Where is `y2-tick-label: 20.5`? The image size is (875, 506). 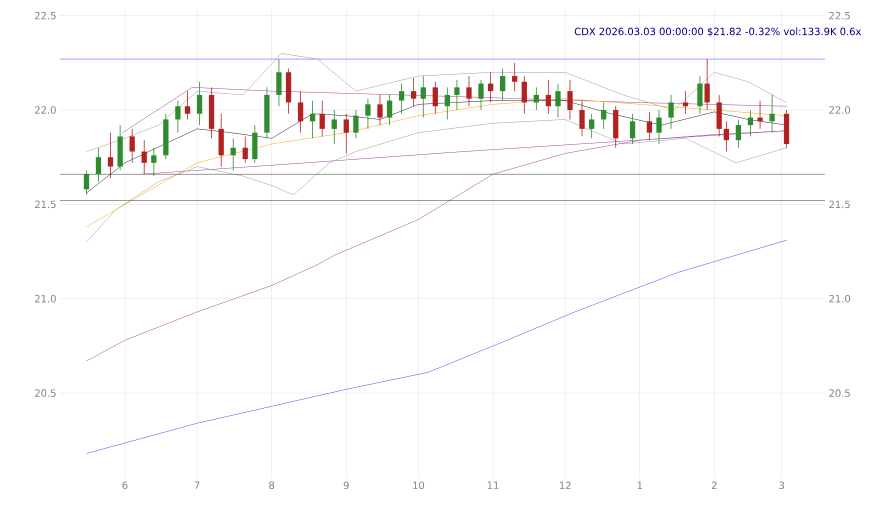 y2-tick-label: 20.5 is located at coordinates (839, 393).